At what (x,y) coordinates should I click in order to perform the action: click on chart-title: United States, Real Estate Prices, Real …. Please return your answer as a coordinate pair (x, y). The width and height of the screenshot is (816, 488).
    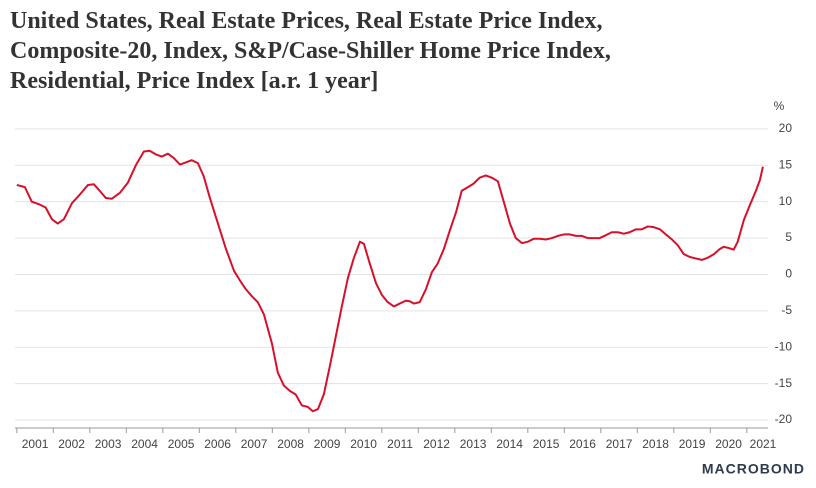
    Looking at the image, I should click on (310, 51).